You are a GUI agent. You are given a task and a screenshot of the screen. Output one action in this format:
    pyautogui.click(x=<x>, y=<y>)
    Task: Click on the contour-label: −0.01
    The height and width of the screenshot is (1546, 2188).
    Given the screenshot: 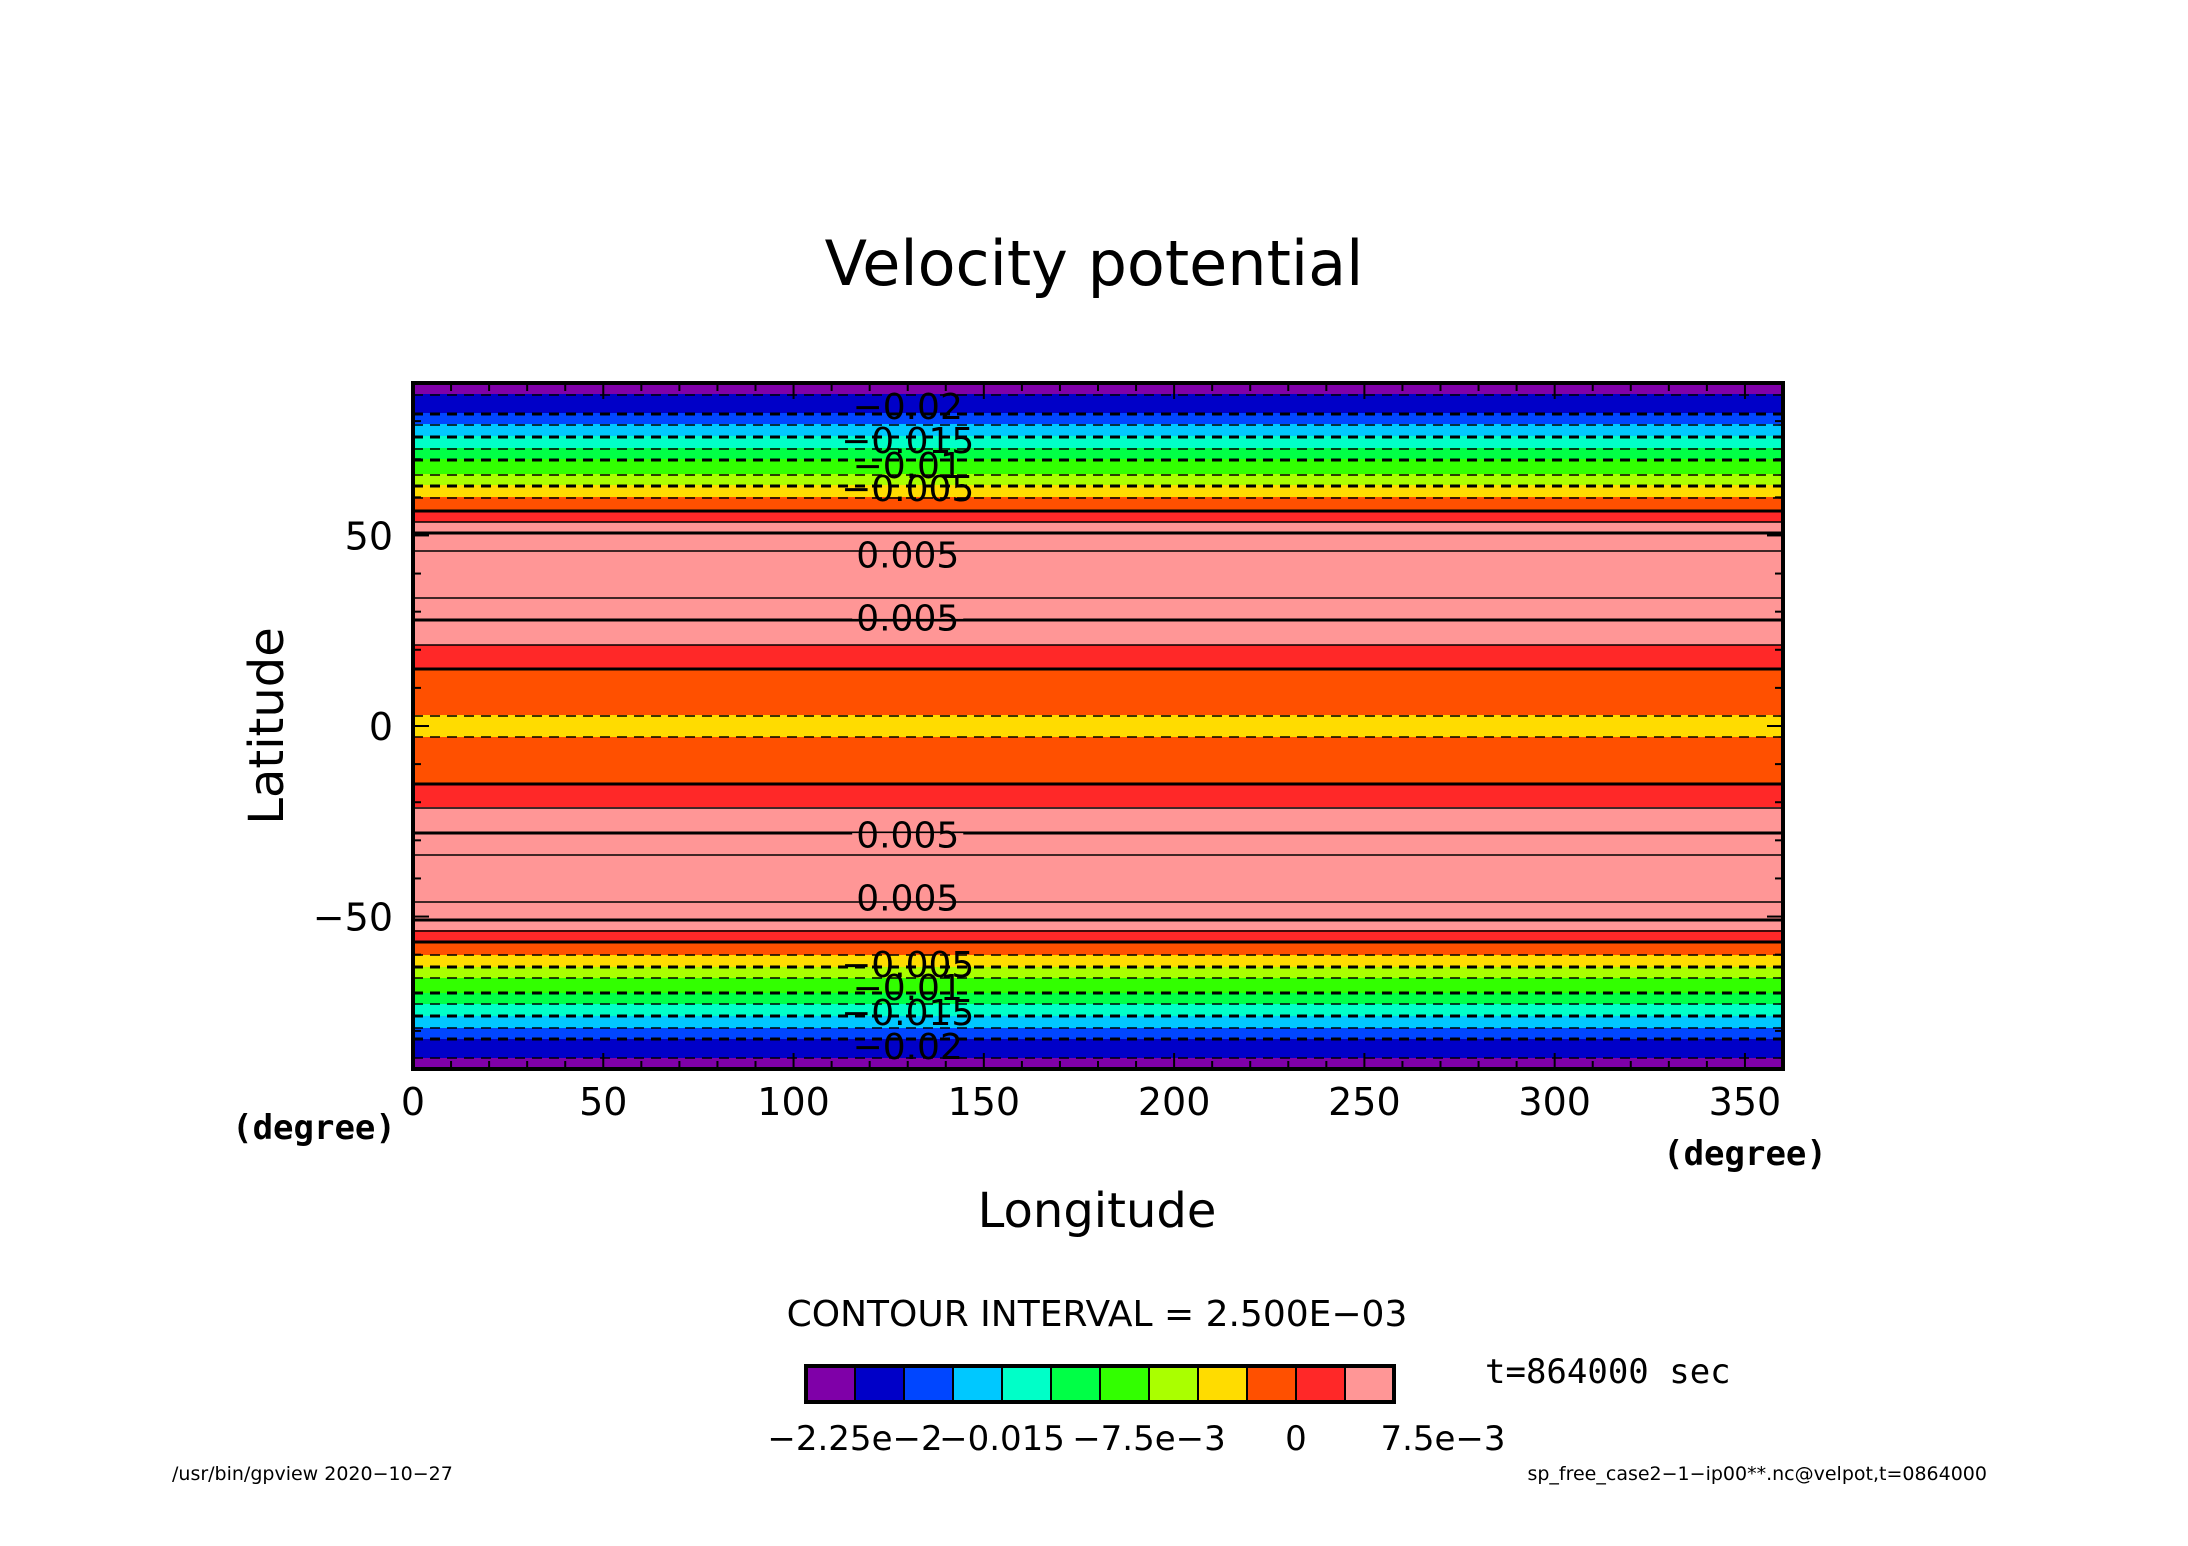 What is the action you would take?
    pyautogui.click(x=908, y=988)
    